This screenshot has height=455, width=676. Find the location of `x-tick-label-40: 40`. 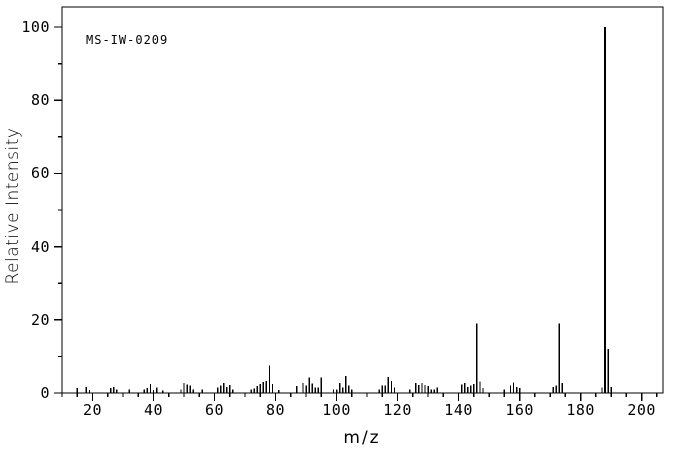

x-tick-label-40: 40 is located at coordinates (153, 410).